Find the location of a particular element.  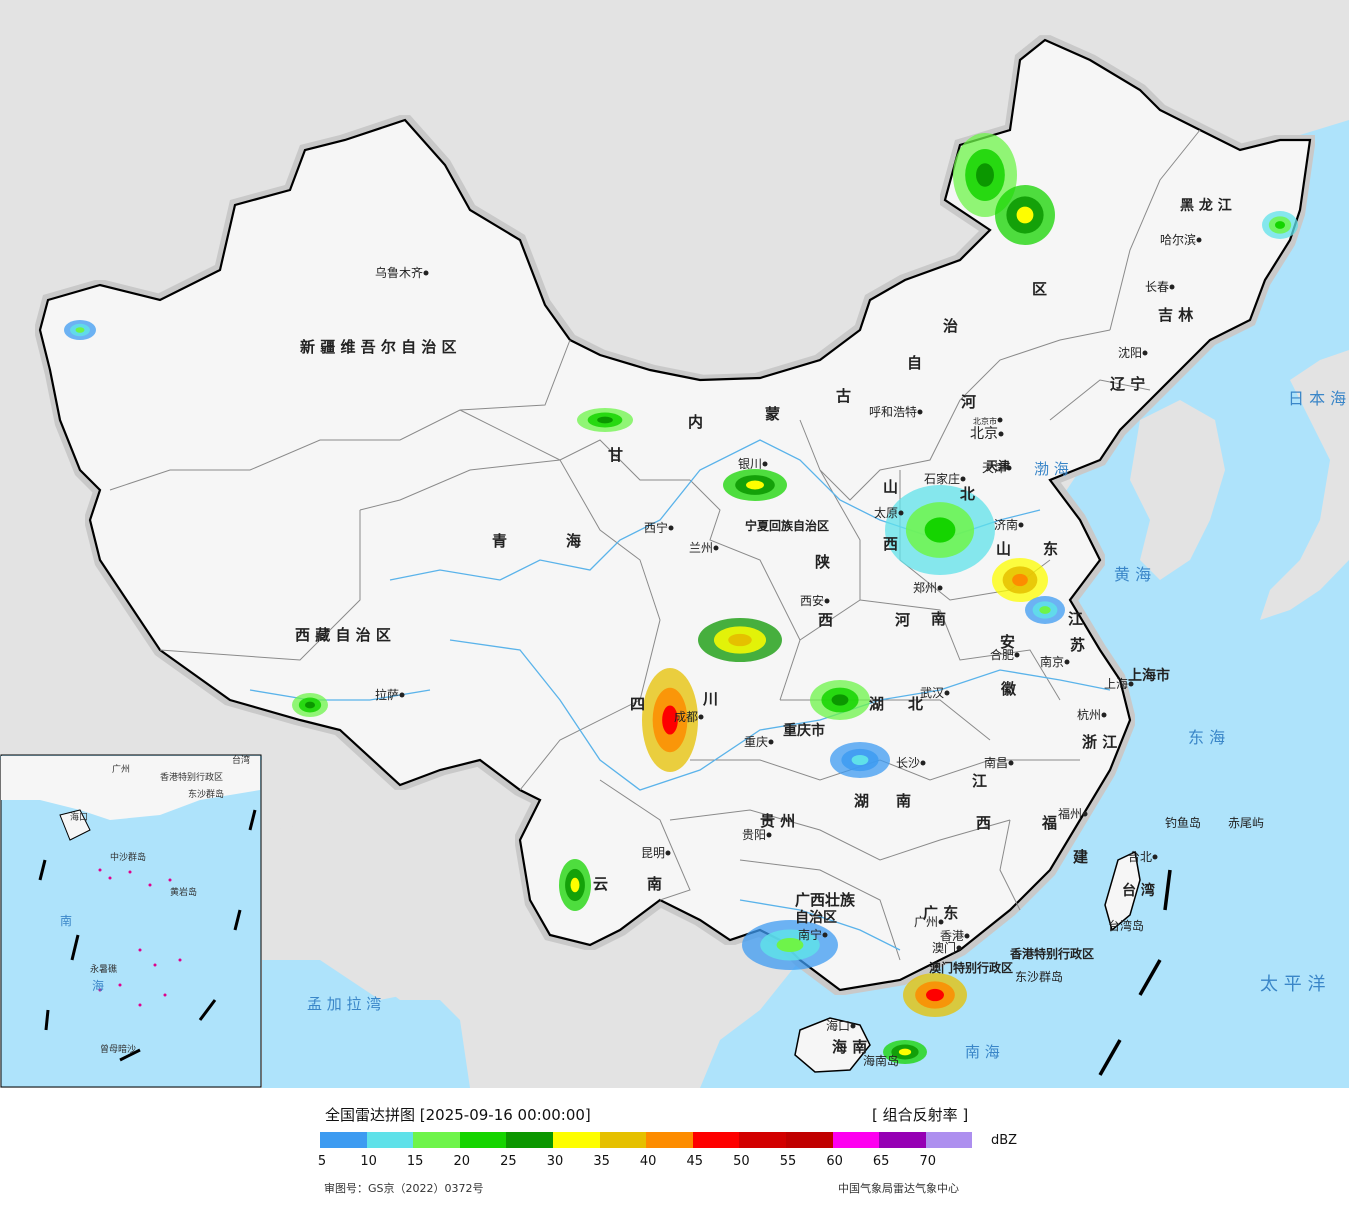

city-label: 郑州 is located at coordinates (925, 587).